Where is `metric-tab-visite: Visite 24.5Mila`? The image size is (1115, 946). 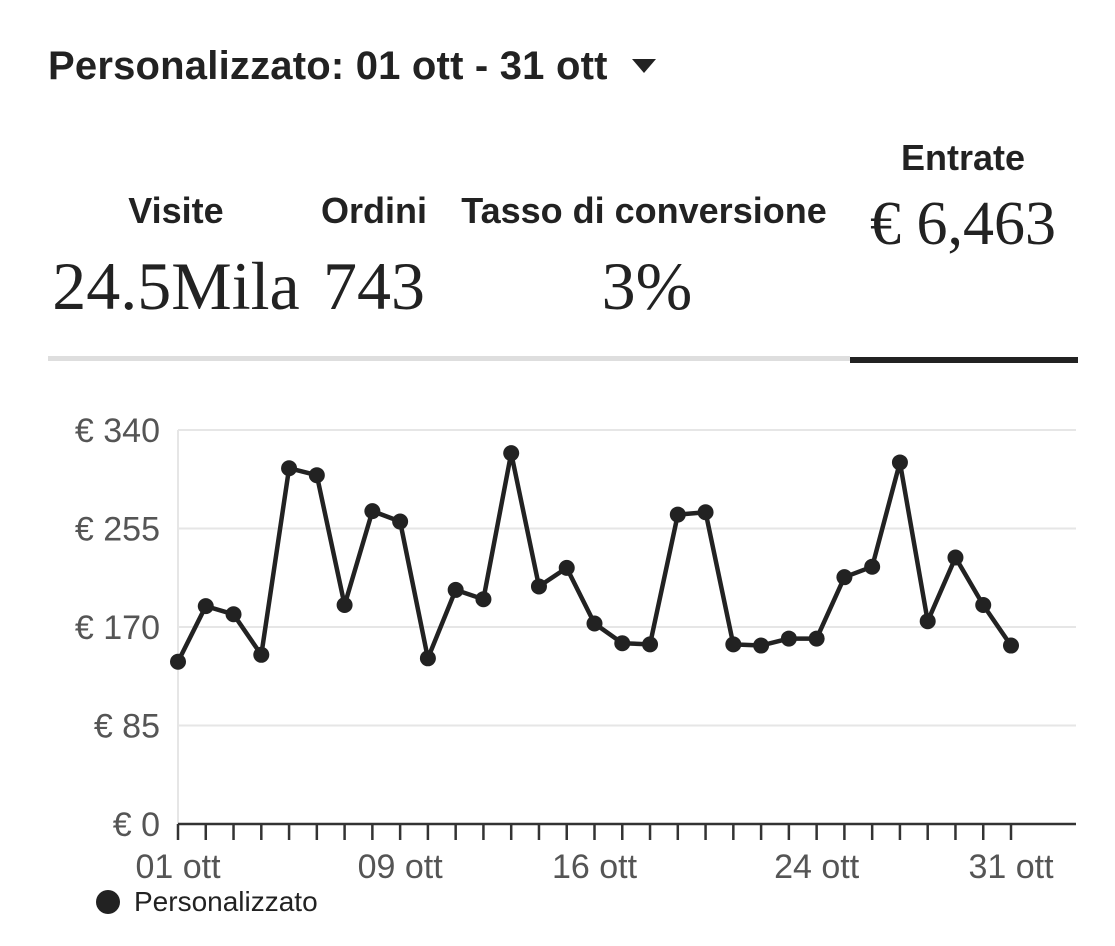
metric-tab-visite: Visite 24.5Mila is located at coordinates (176, 255).